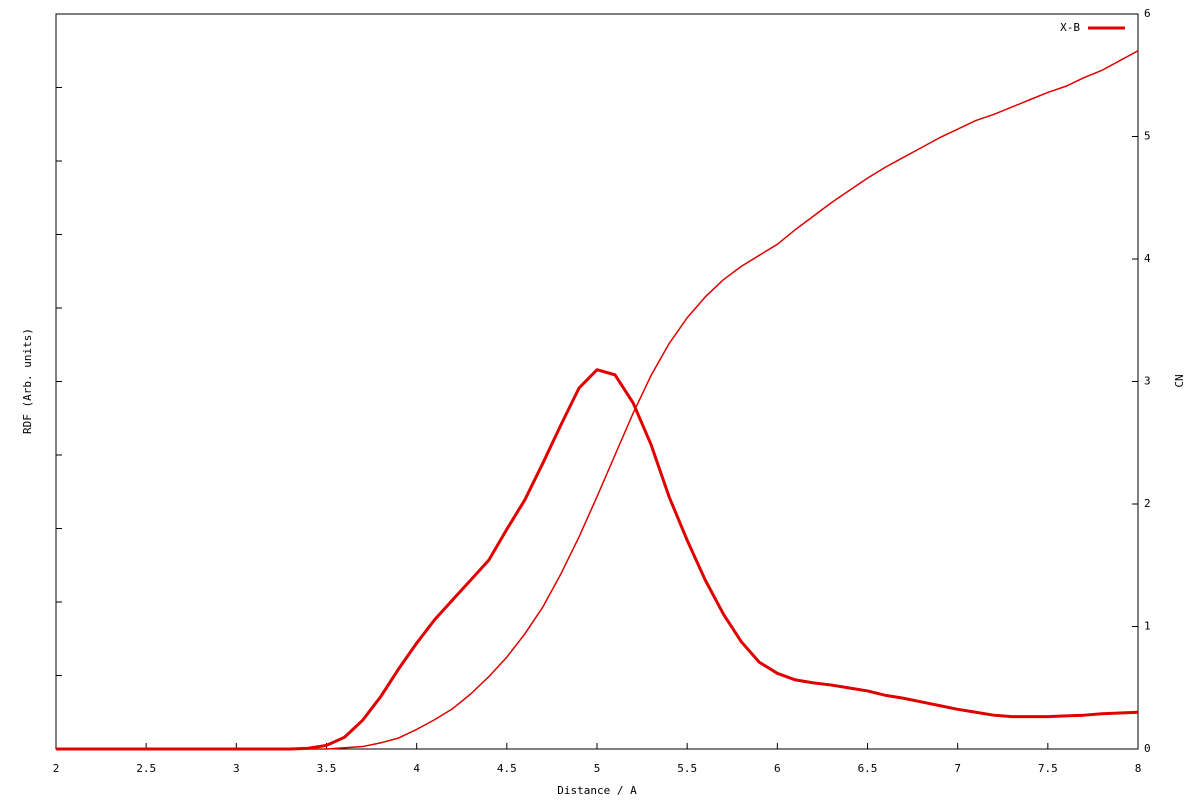  I want to click on y2-tick-label: 3, so click(1147, 381).